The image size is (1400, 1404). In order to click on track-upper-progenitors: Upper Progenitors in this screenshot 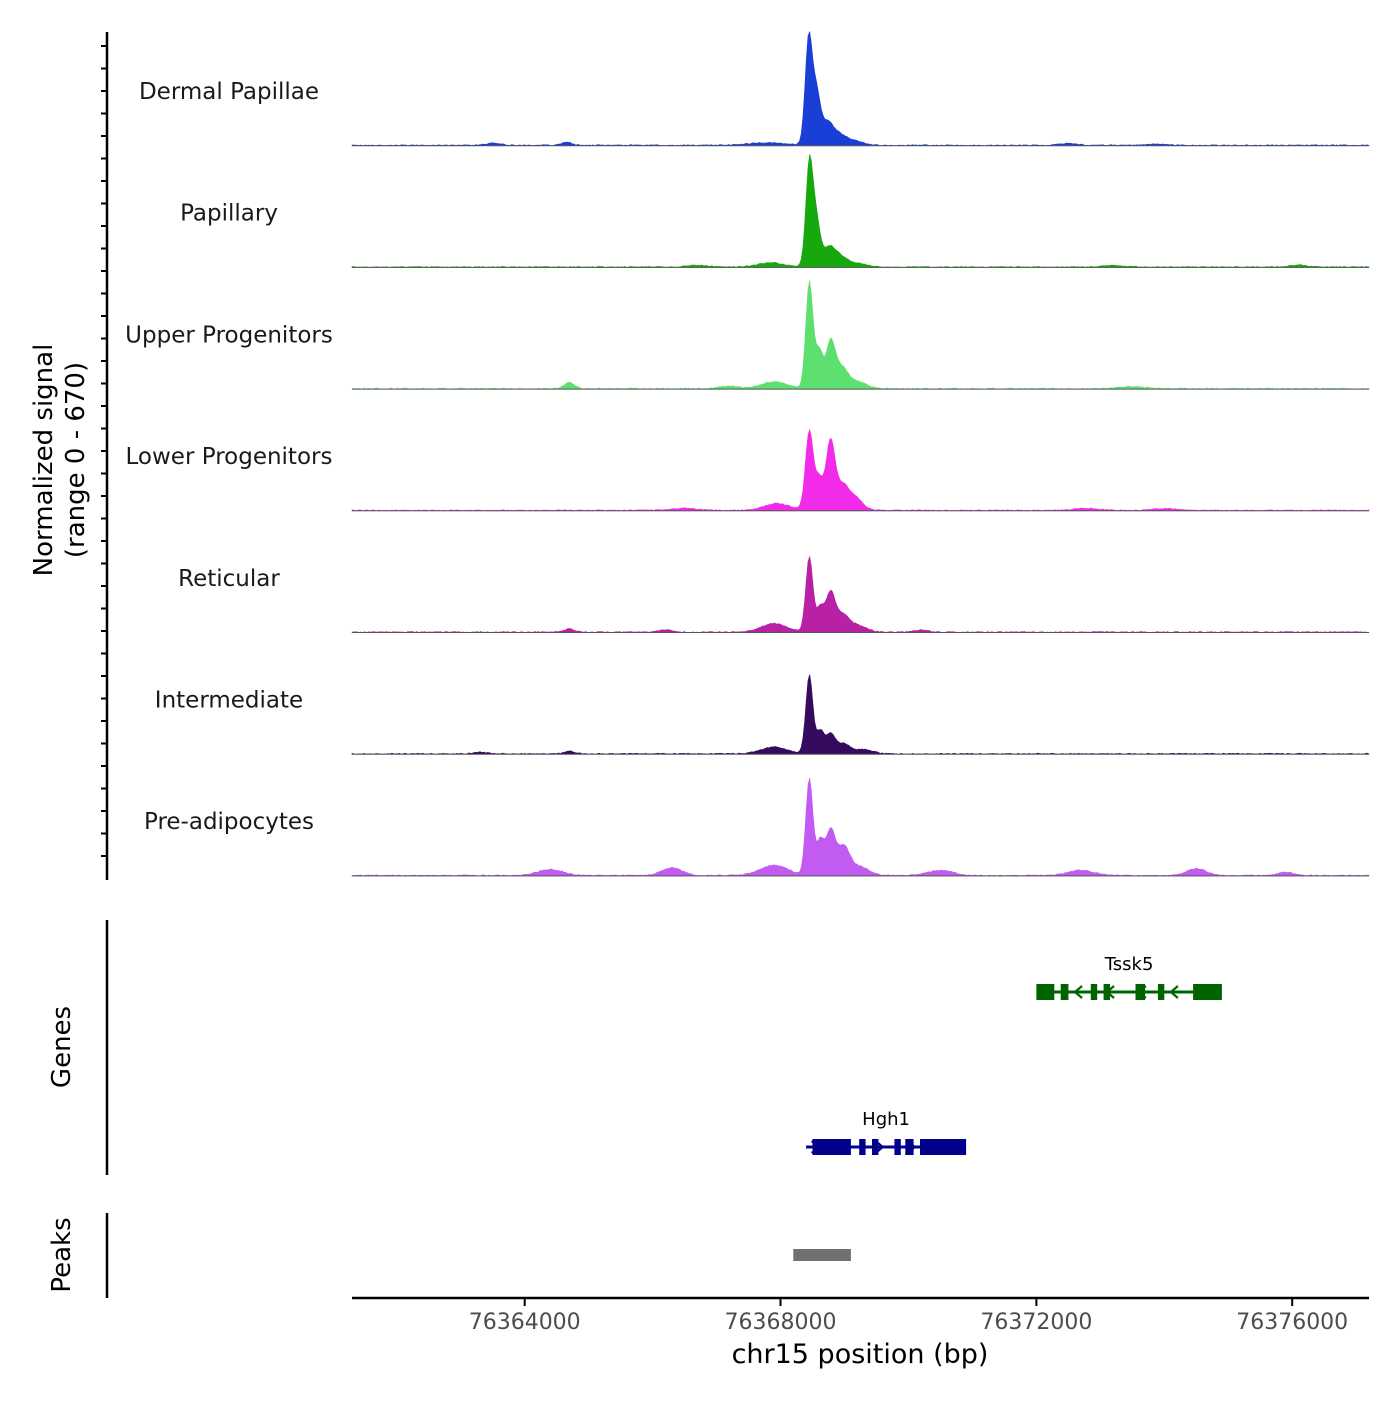, I will do `click(747, 335)`.